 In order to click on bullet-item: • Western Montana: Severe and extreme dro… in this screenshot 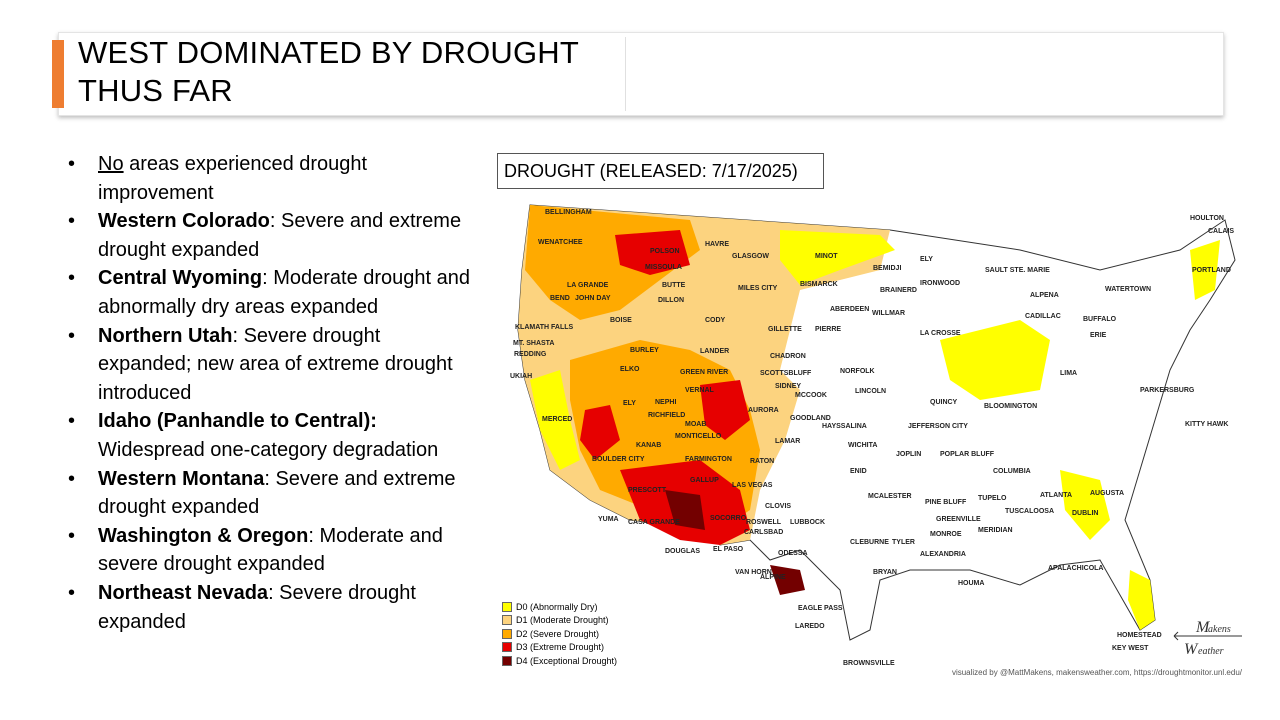, I will do `click(271, 493)`.